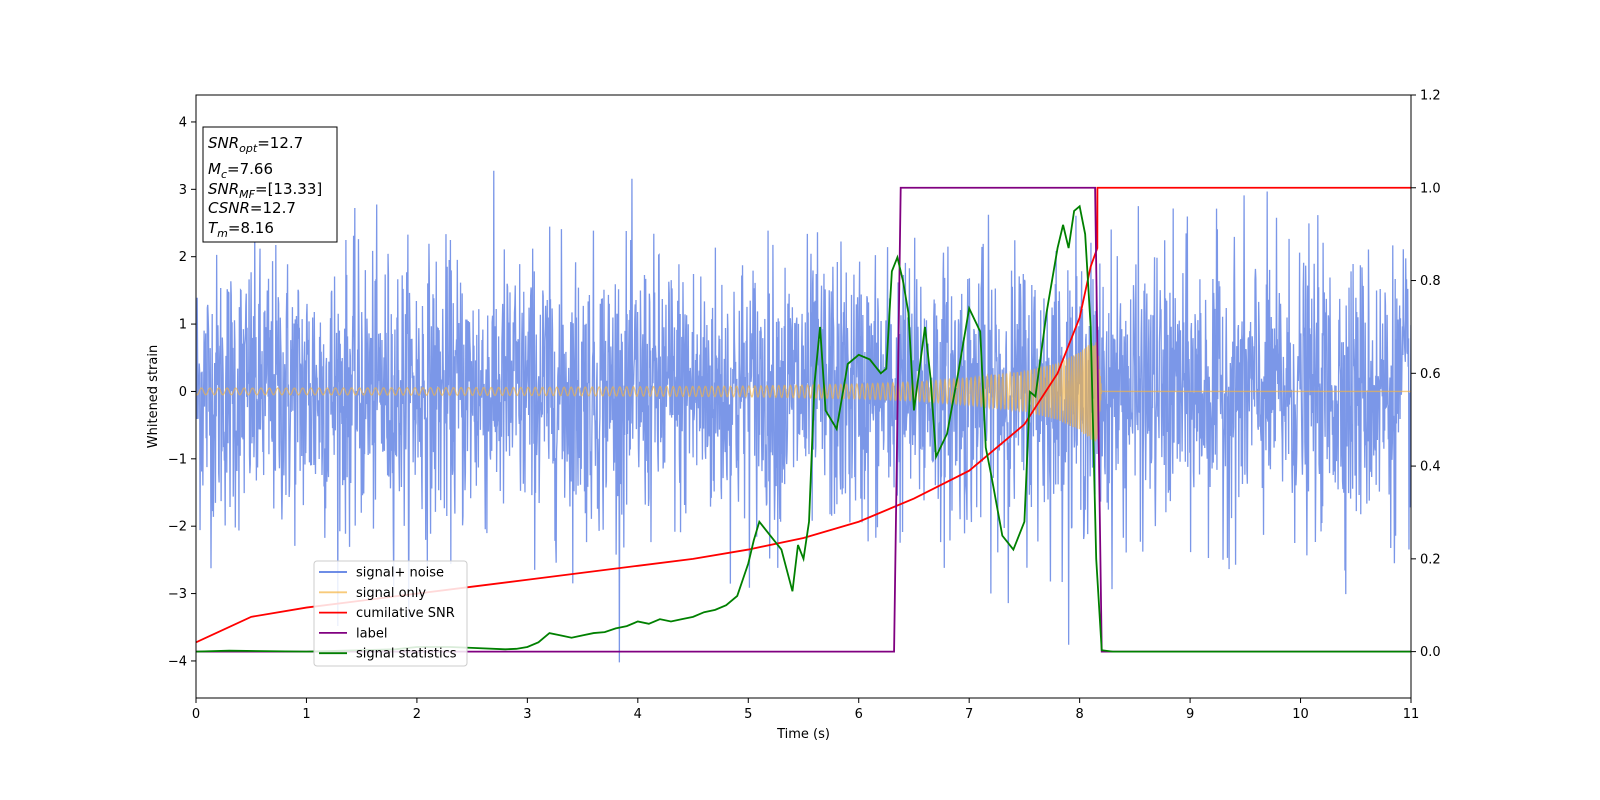  Describe the element at coordinates (196, 714) in the screenshot. I see `x-tick-label: 0` at that location.